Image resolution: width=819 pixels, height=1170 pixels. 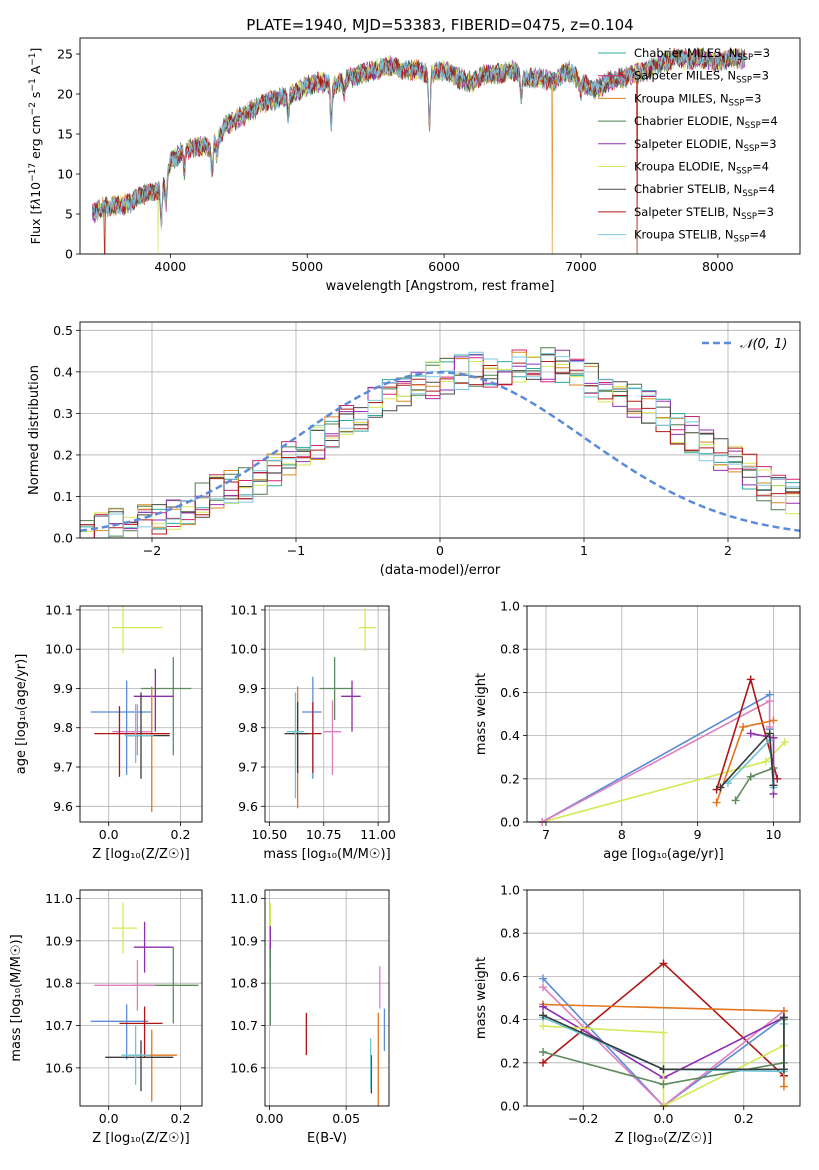 I want to click on y-tick-label: 10.9, so click(x=59, y=940).